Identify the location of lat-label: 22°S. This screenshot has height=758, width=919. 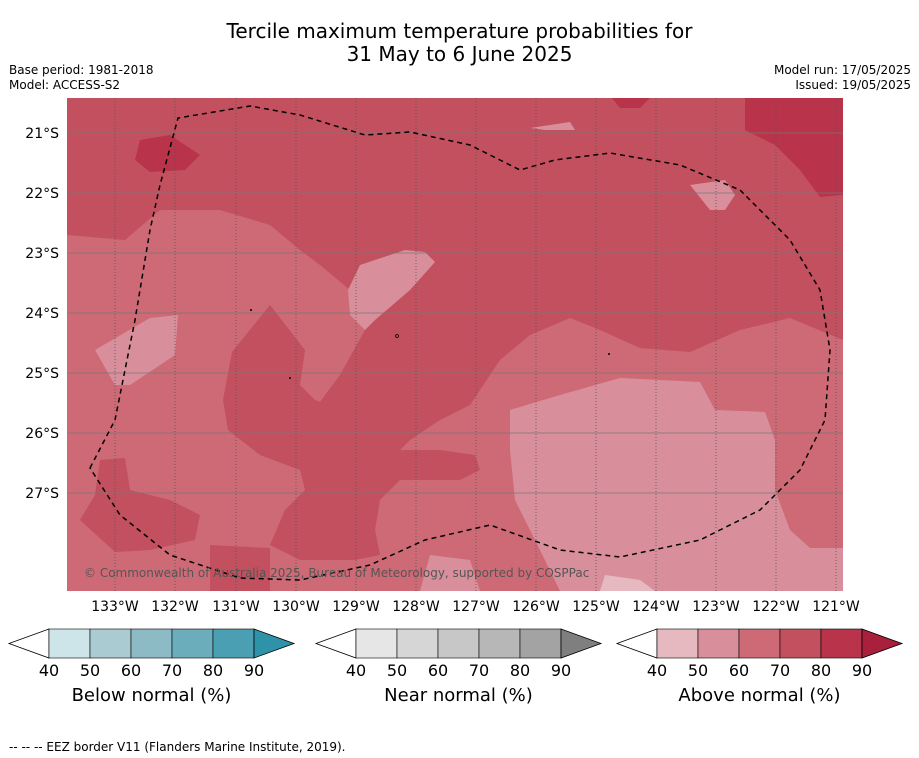
(42, 194).